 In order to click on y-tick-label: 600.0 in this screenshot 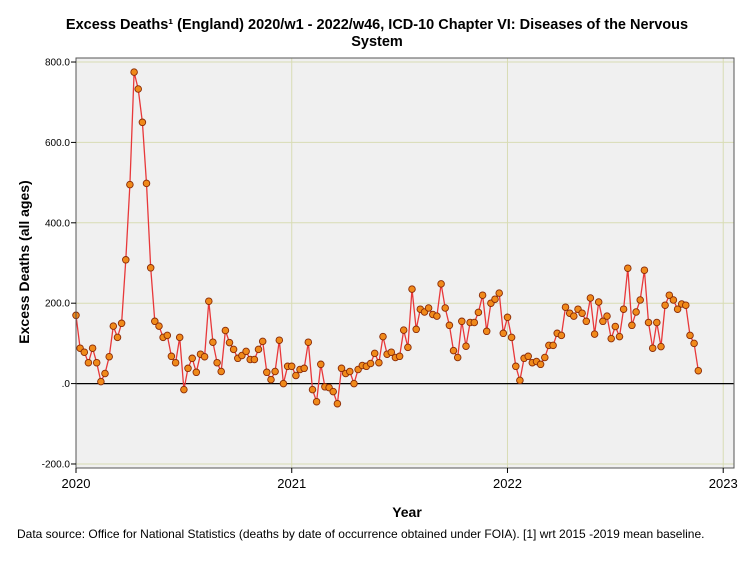, I will do `click(57, 143)`.